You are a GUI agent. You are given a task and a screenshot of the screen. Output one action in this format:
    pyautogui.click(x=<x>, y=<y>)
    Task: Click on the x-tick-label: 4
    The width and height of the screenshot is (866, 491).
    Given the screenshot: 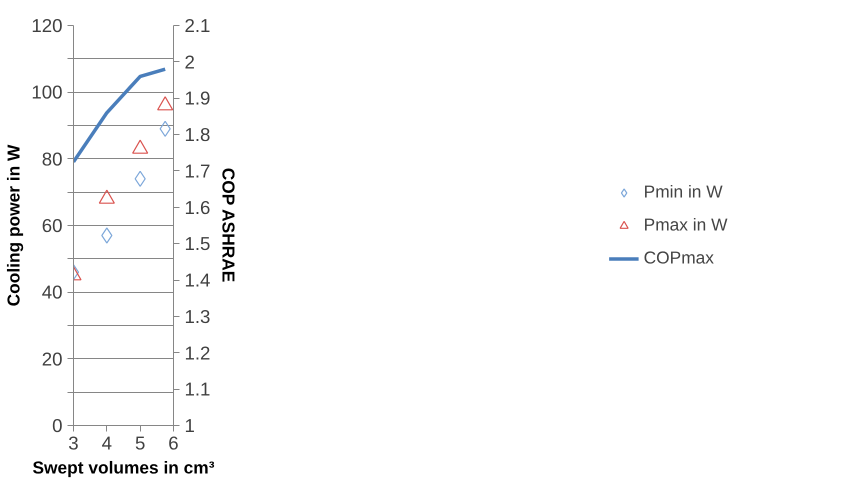 What is the action you would take?
    pyautogui.click(x=107, y=443)
    